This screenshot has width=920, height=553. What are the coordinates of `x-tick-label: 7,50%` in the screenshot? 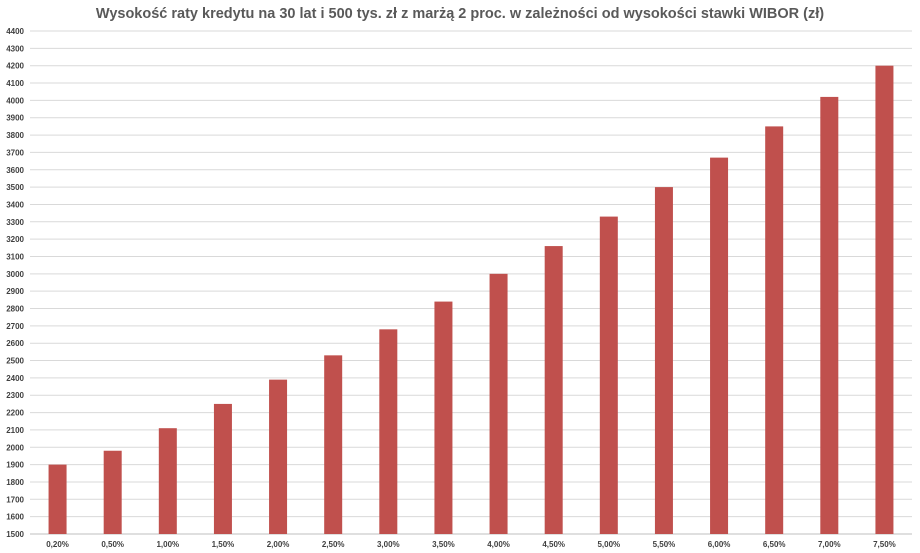 It's located at (884, 544).